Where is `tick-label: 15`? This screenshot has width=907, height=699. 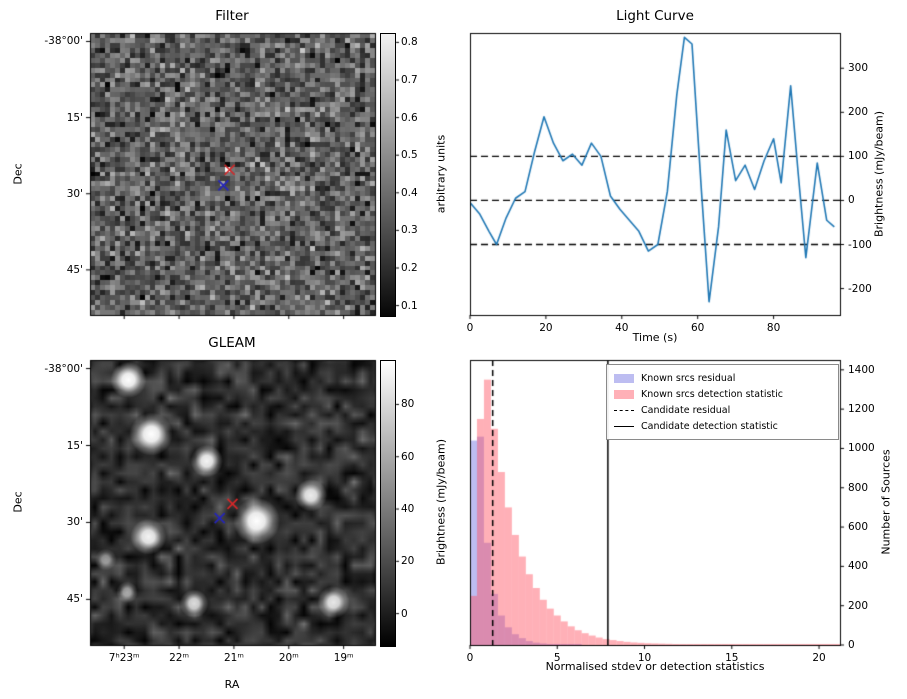 tick-label: 15 is located at coordinates (732, 658).